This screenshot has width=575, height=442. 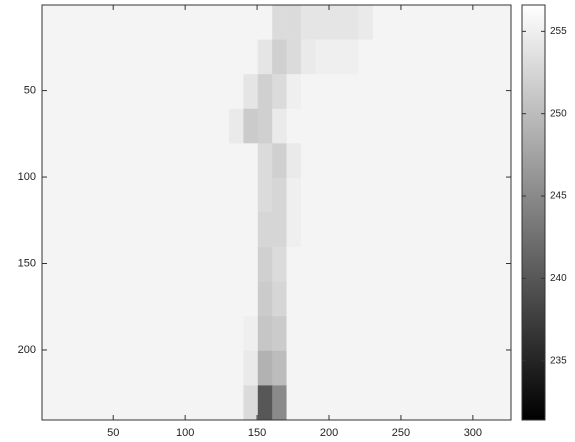 I want to click on y-tick-label: 200, so click(x=27, y=350).